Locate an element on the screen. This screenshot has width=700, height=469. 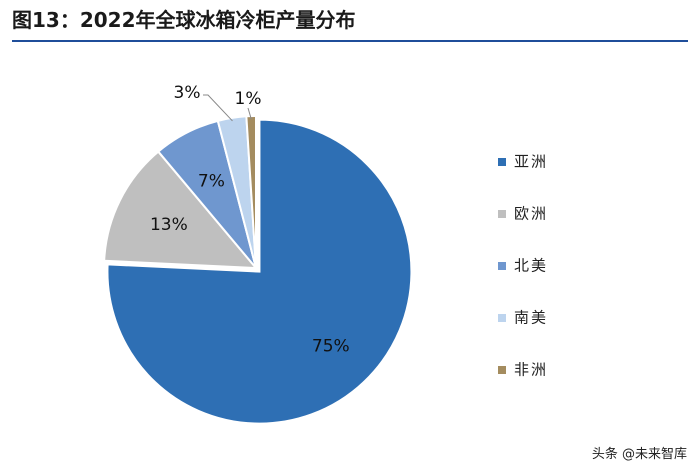
legend-label-5: 非洲 is located at coordinates (531, 370).